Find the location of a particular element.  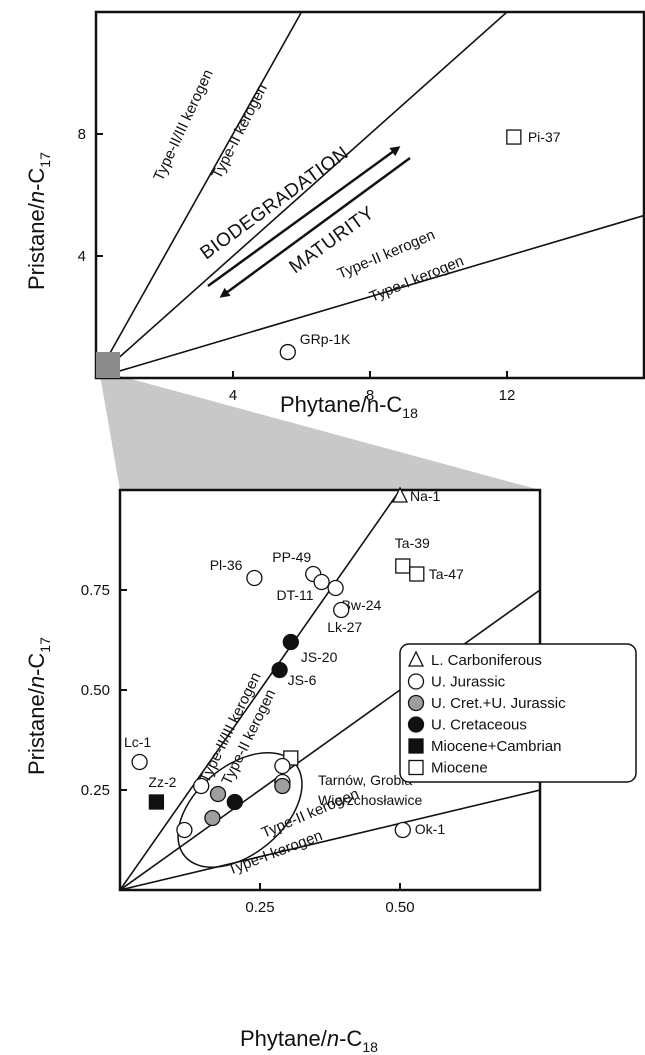

legend-label: L. Carboniferous is located at coordinates (486, 660).